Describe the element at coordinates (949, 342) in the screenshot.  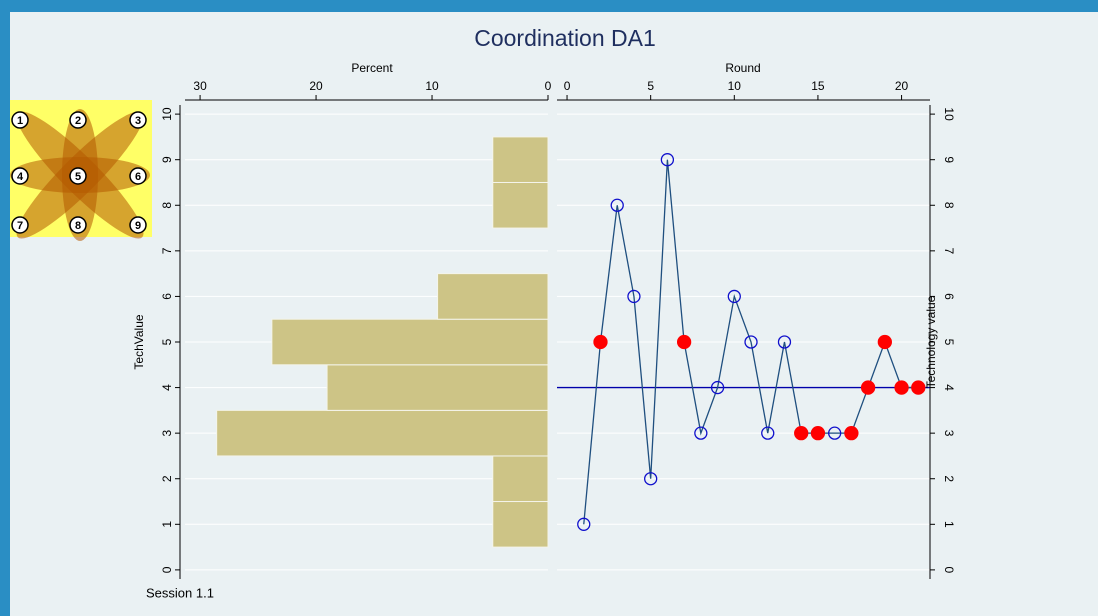
I see `y2-tick-label: 5` at that location.